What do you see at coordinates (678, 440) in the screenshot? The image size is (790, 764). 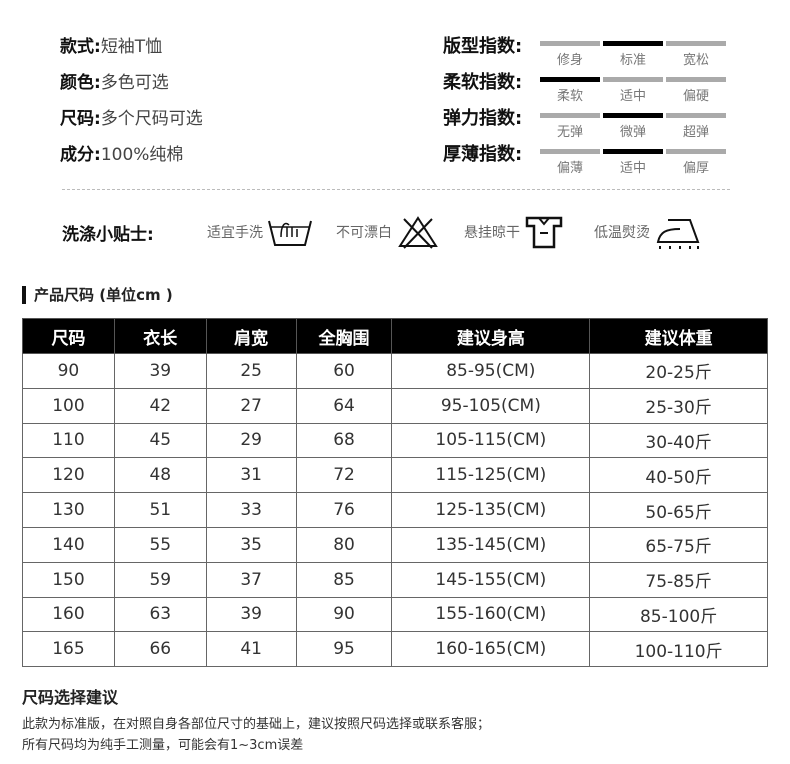 I see `table-cell: 30-40斤` at bounding box center [678, 440].